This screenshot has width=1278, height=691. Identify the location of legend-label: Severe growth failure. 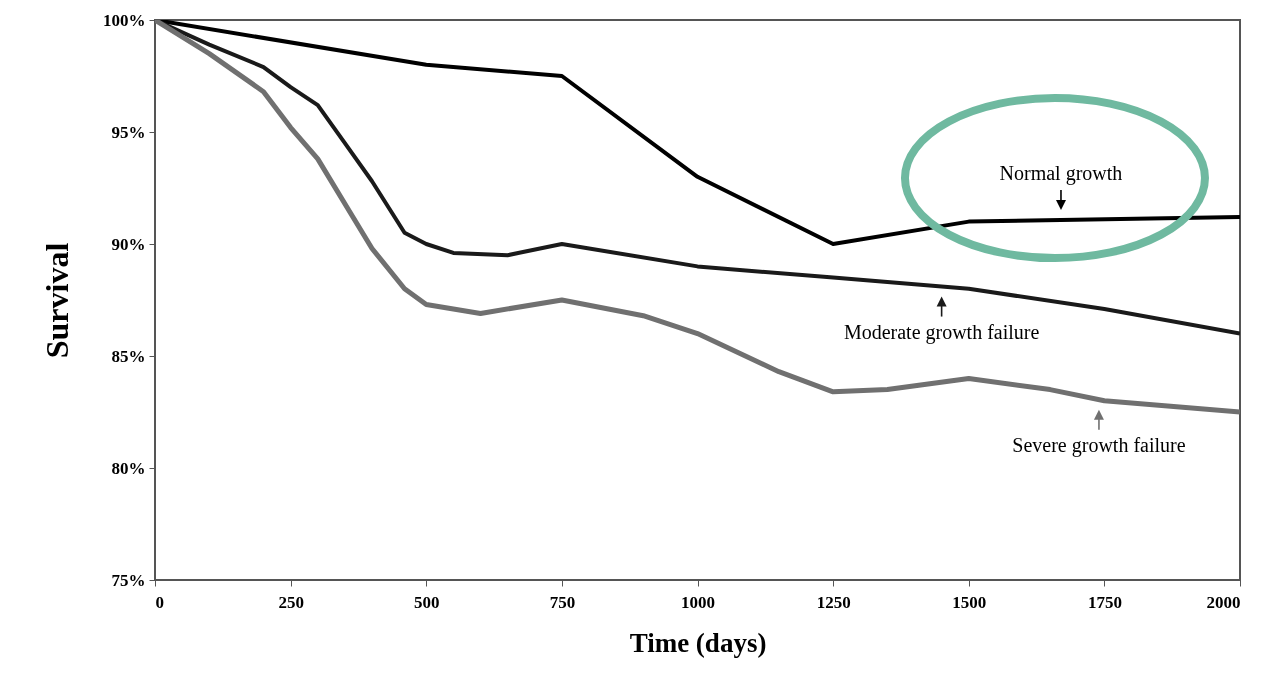
(1099, 445).